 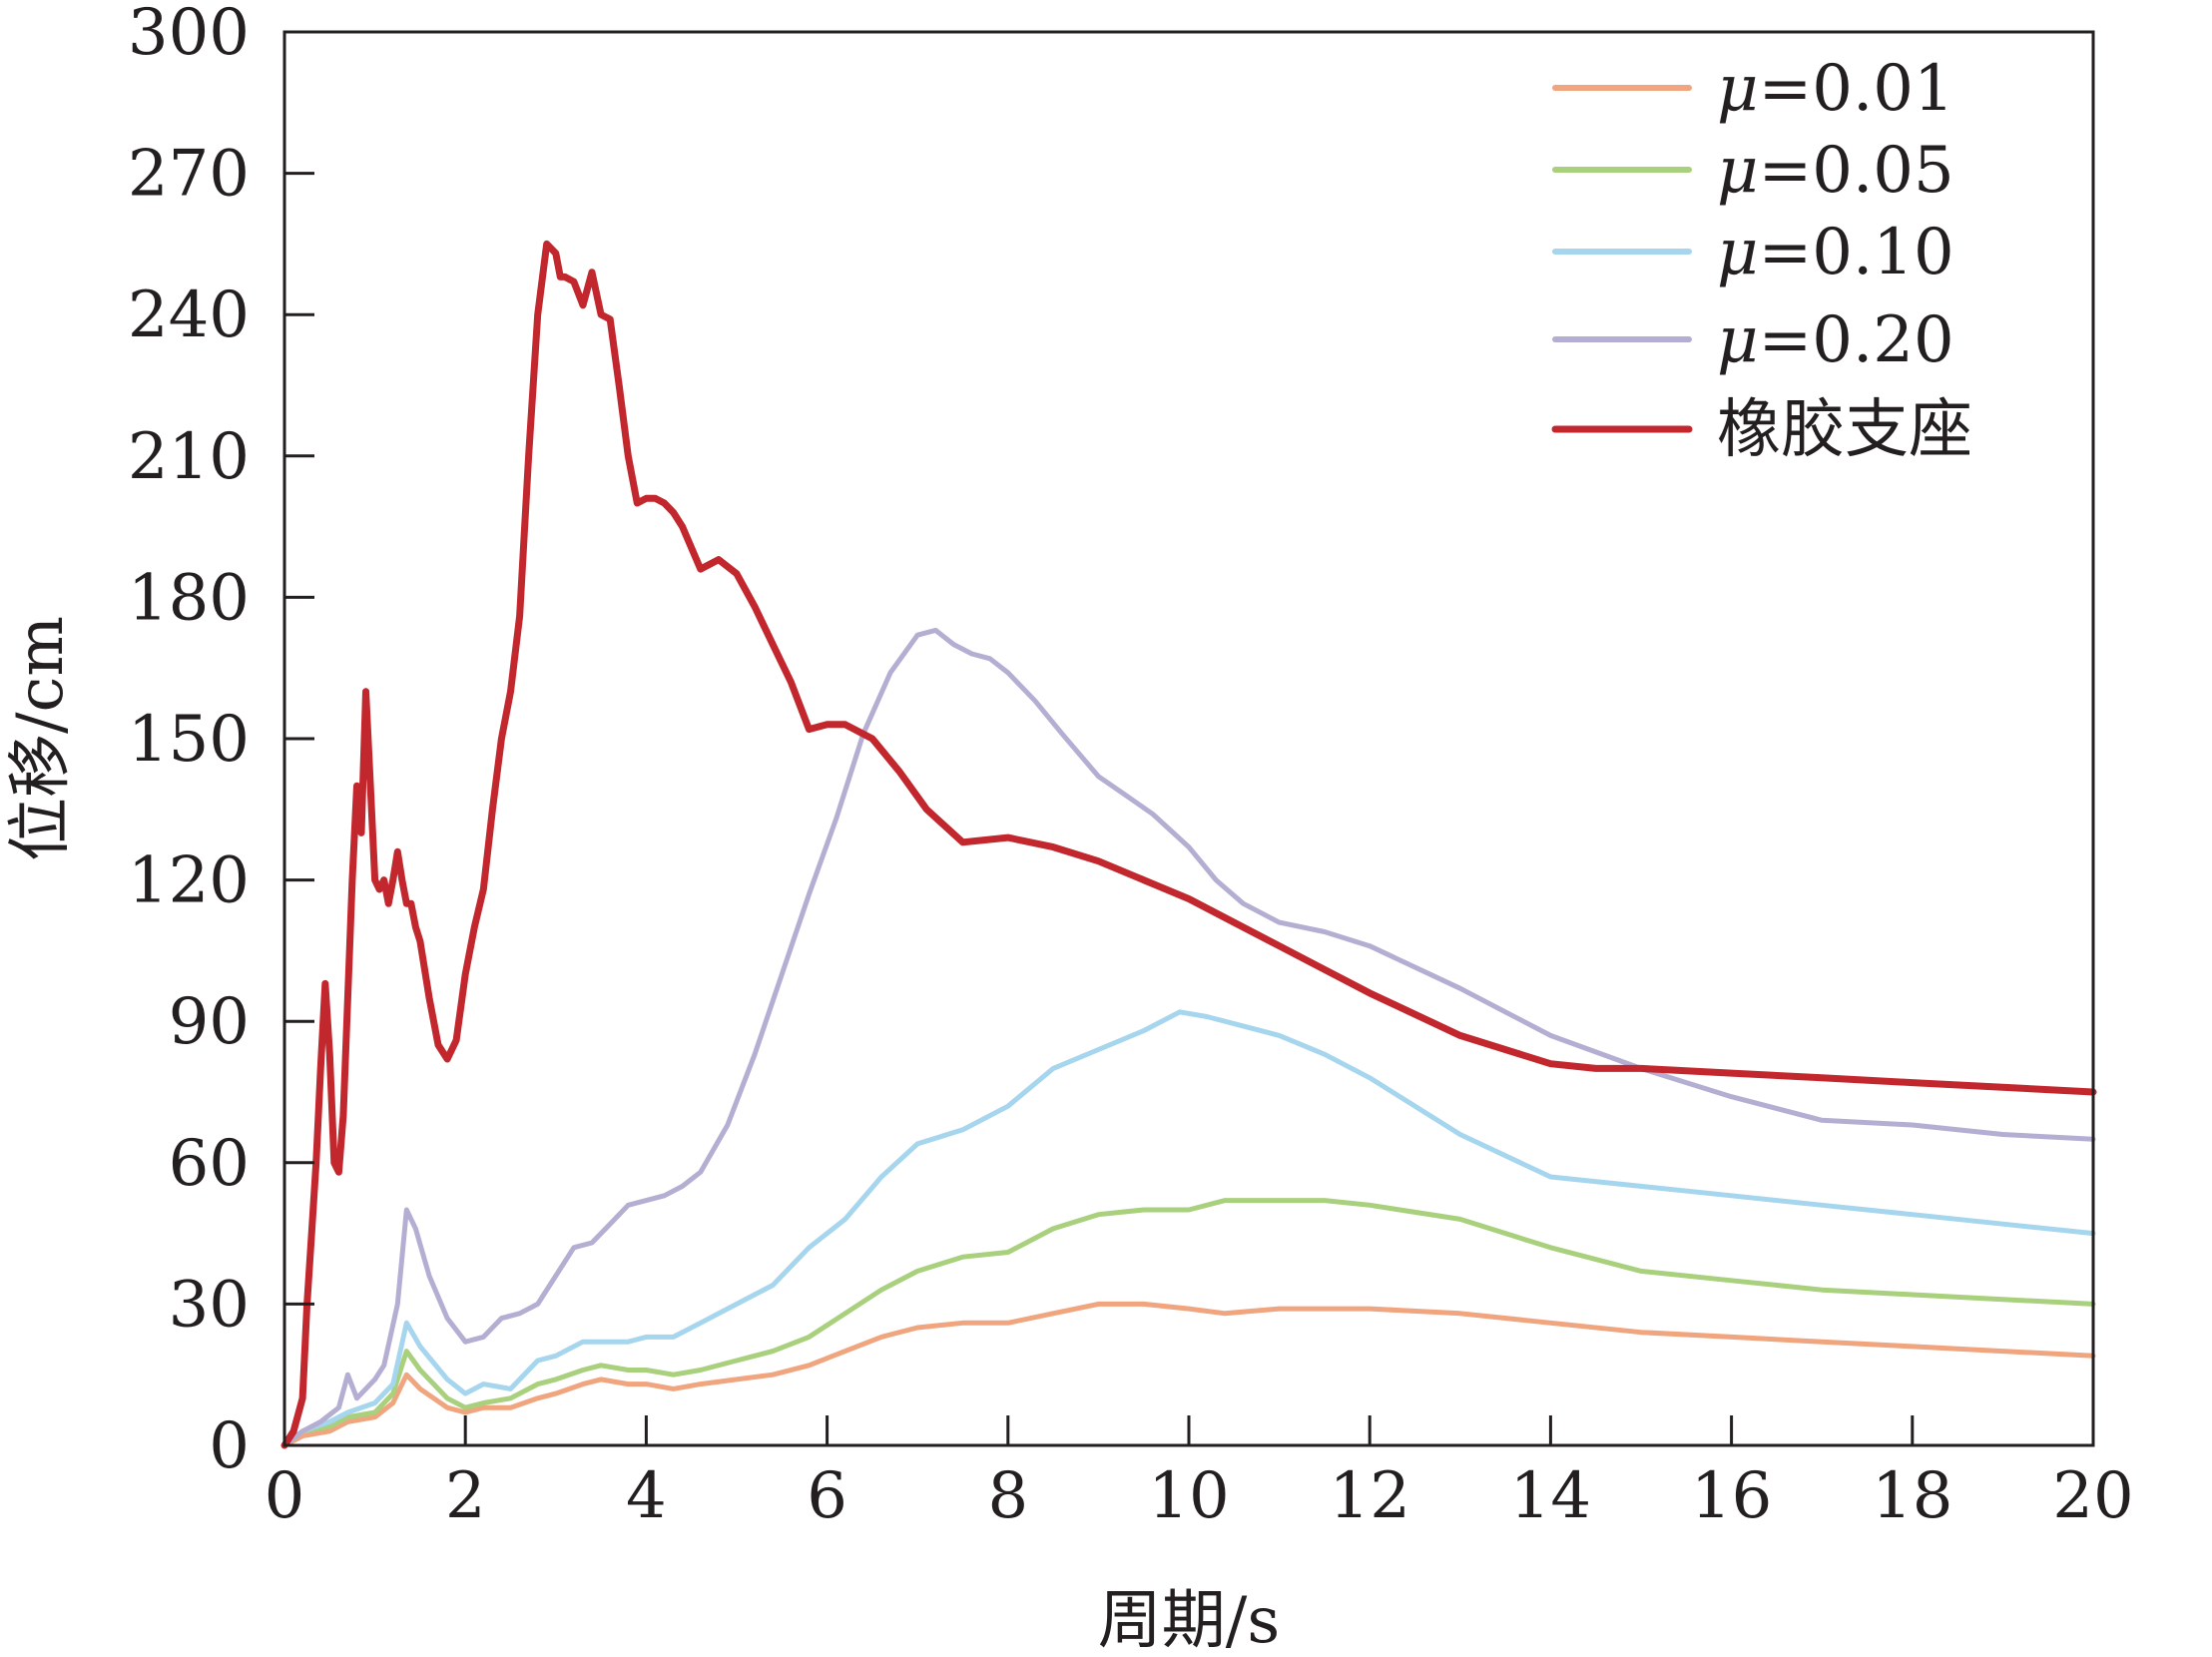 What do you see at coordinates (1188, 1496) in the screenshot?
I see `x-tick-label: 10` at bounding box center [1188, 1496].